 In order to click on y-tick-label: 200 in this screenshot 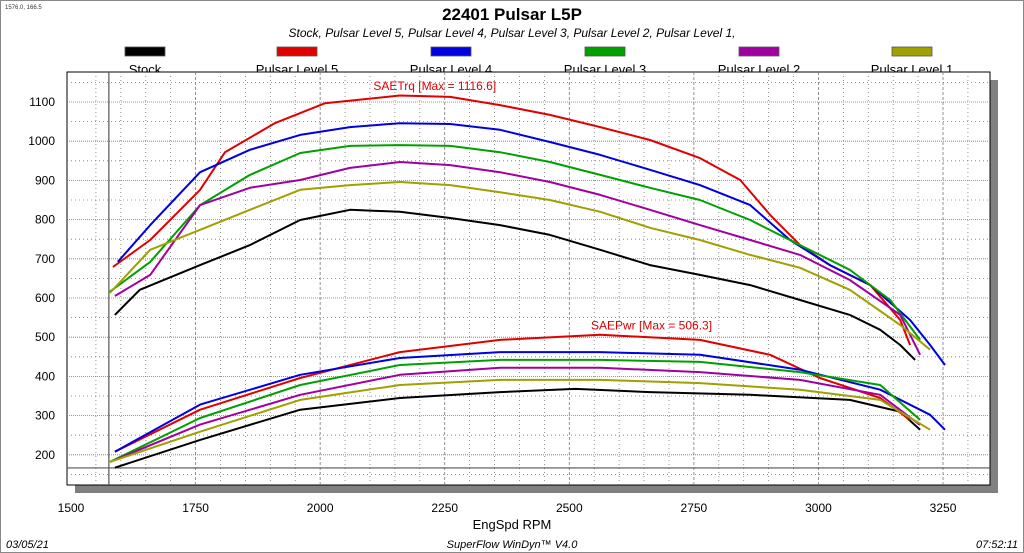, I will do `click(45, 455)`.